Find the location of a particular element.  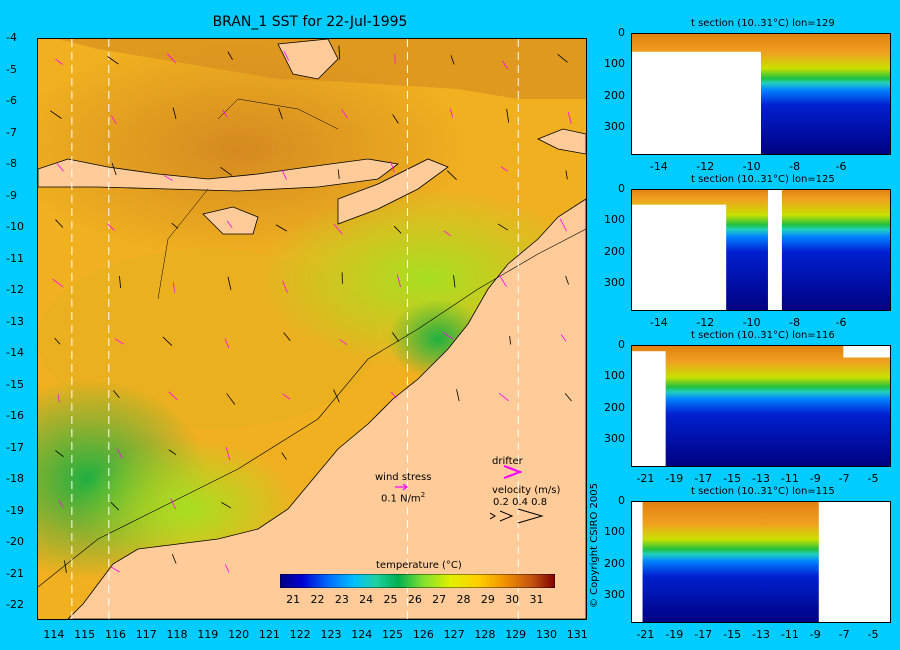

colorbar-tick-label: 29 is located at coordinates (487, 599).